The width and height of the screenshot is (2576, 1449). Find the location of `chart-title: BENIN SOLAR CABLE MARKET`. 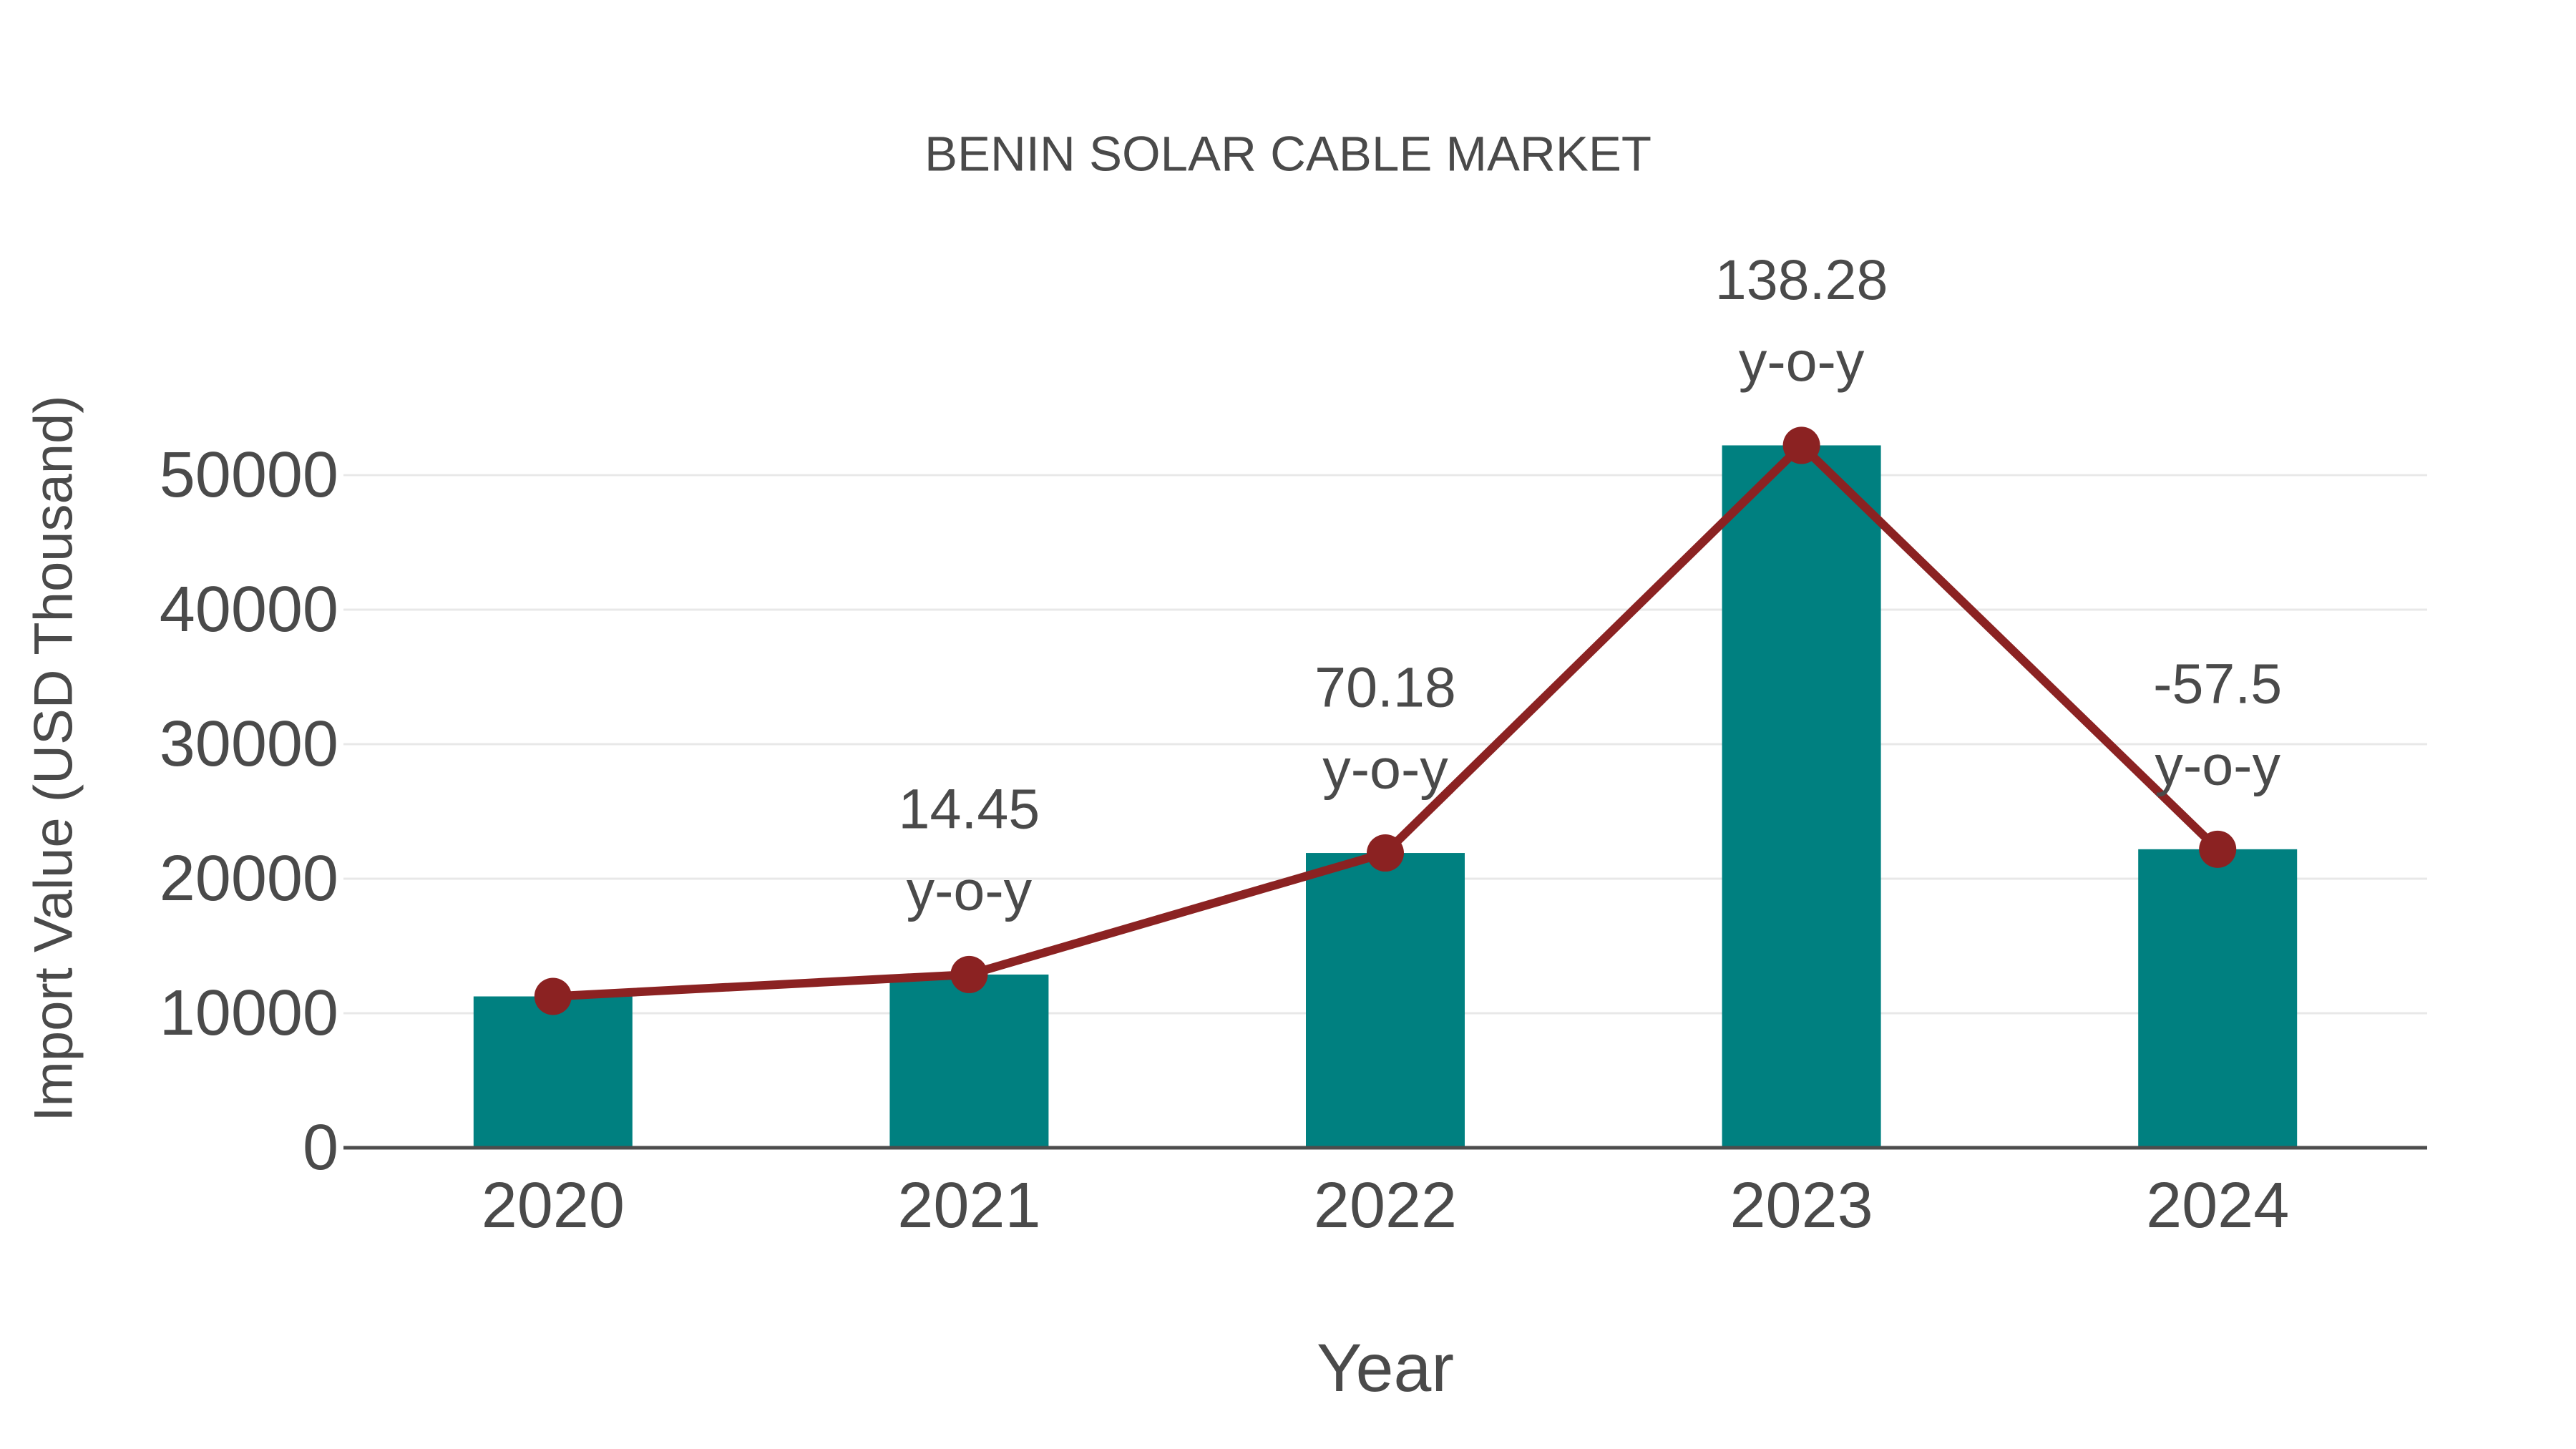

chart-title: BENIN SOLAR CABLE MARKET is located at coordinates (1288, 154).